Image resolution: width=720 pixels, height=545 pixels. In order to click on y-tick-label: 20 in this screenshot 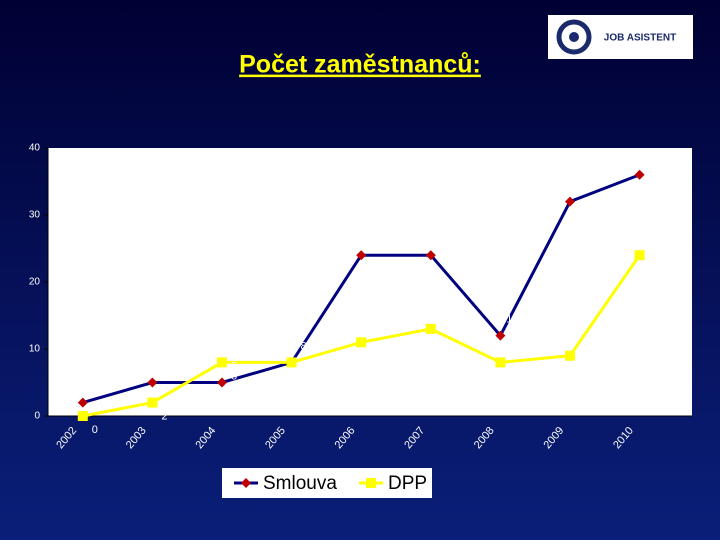, I will do `click(35, 282)`.